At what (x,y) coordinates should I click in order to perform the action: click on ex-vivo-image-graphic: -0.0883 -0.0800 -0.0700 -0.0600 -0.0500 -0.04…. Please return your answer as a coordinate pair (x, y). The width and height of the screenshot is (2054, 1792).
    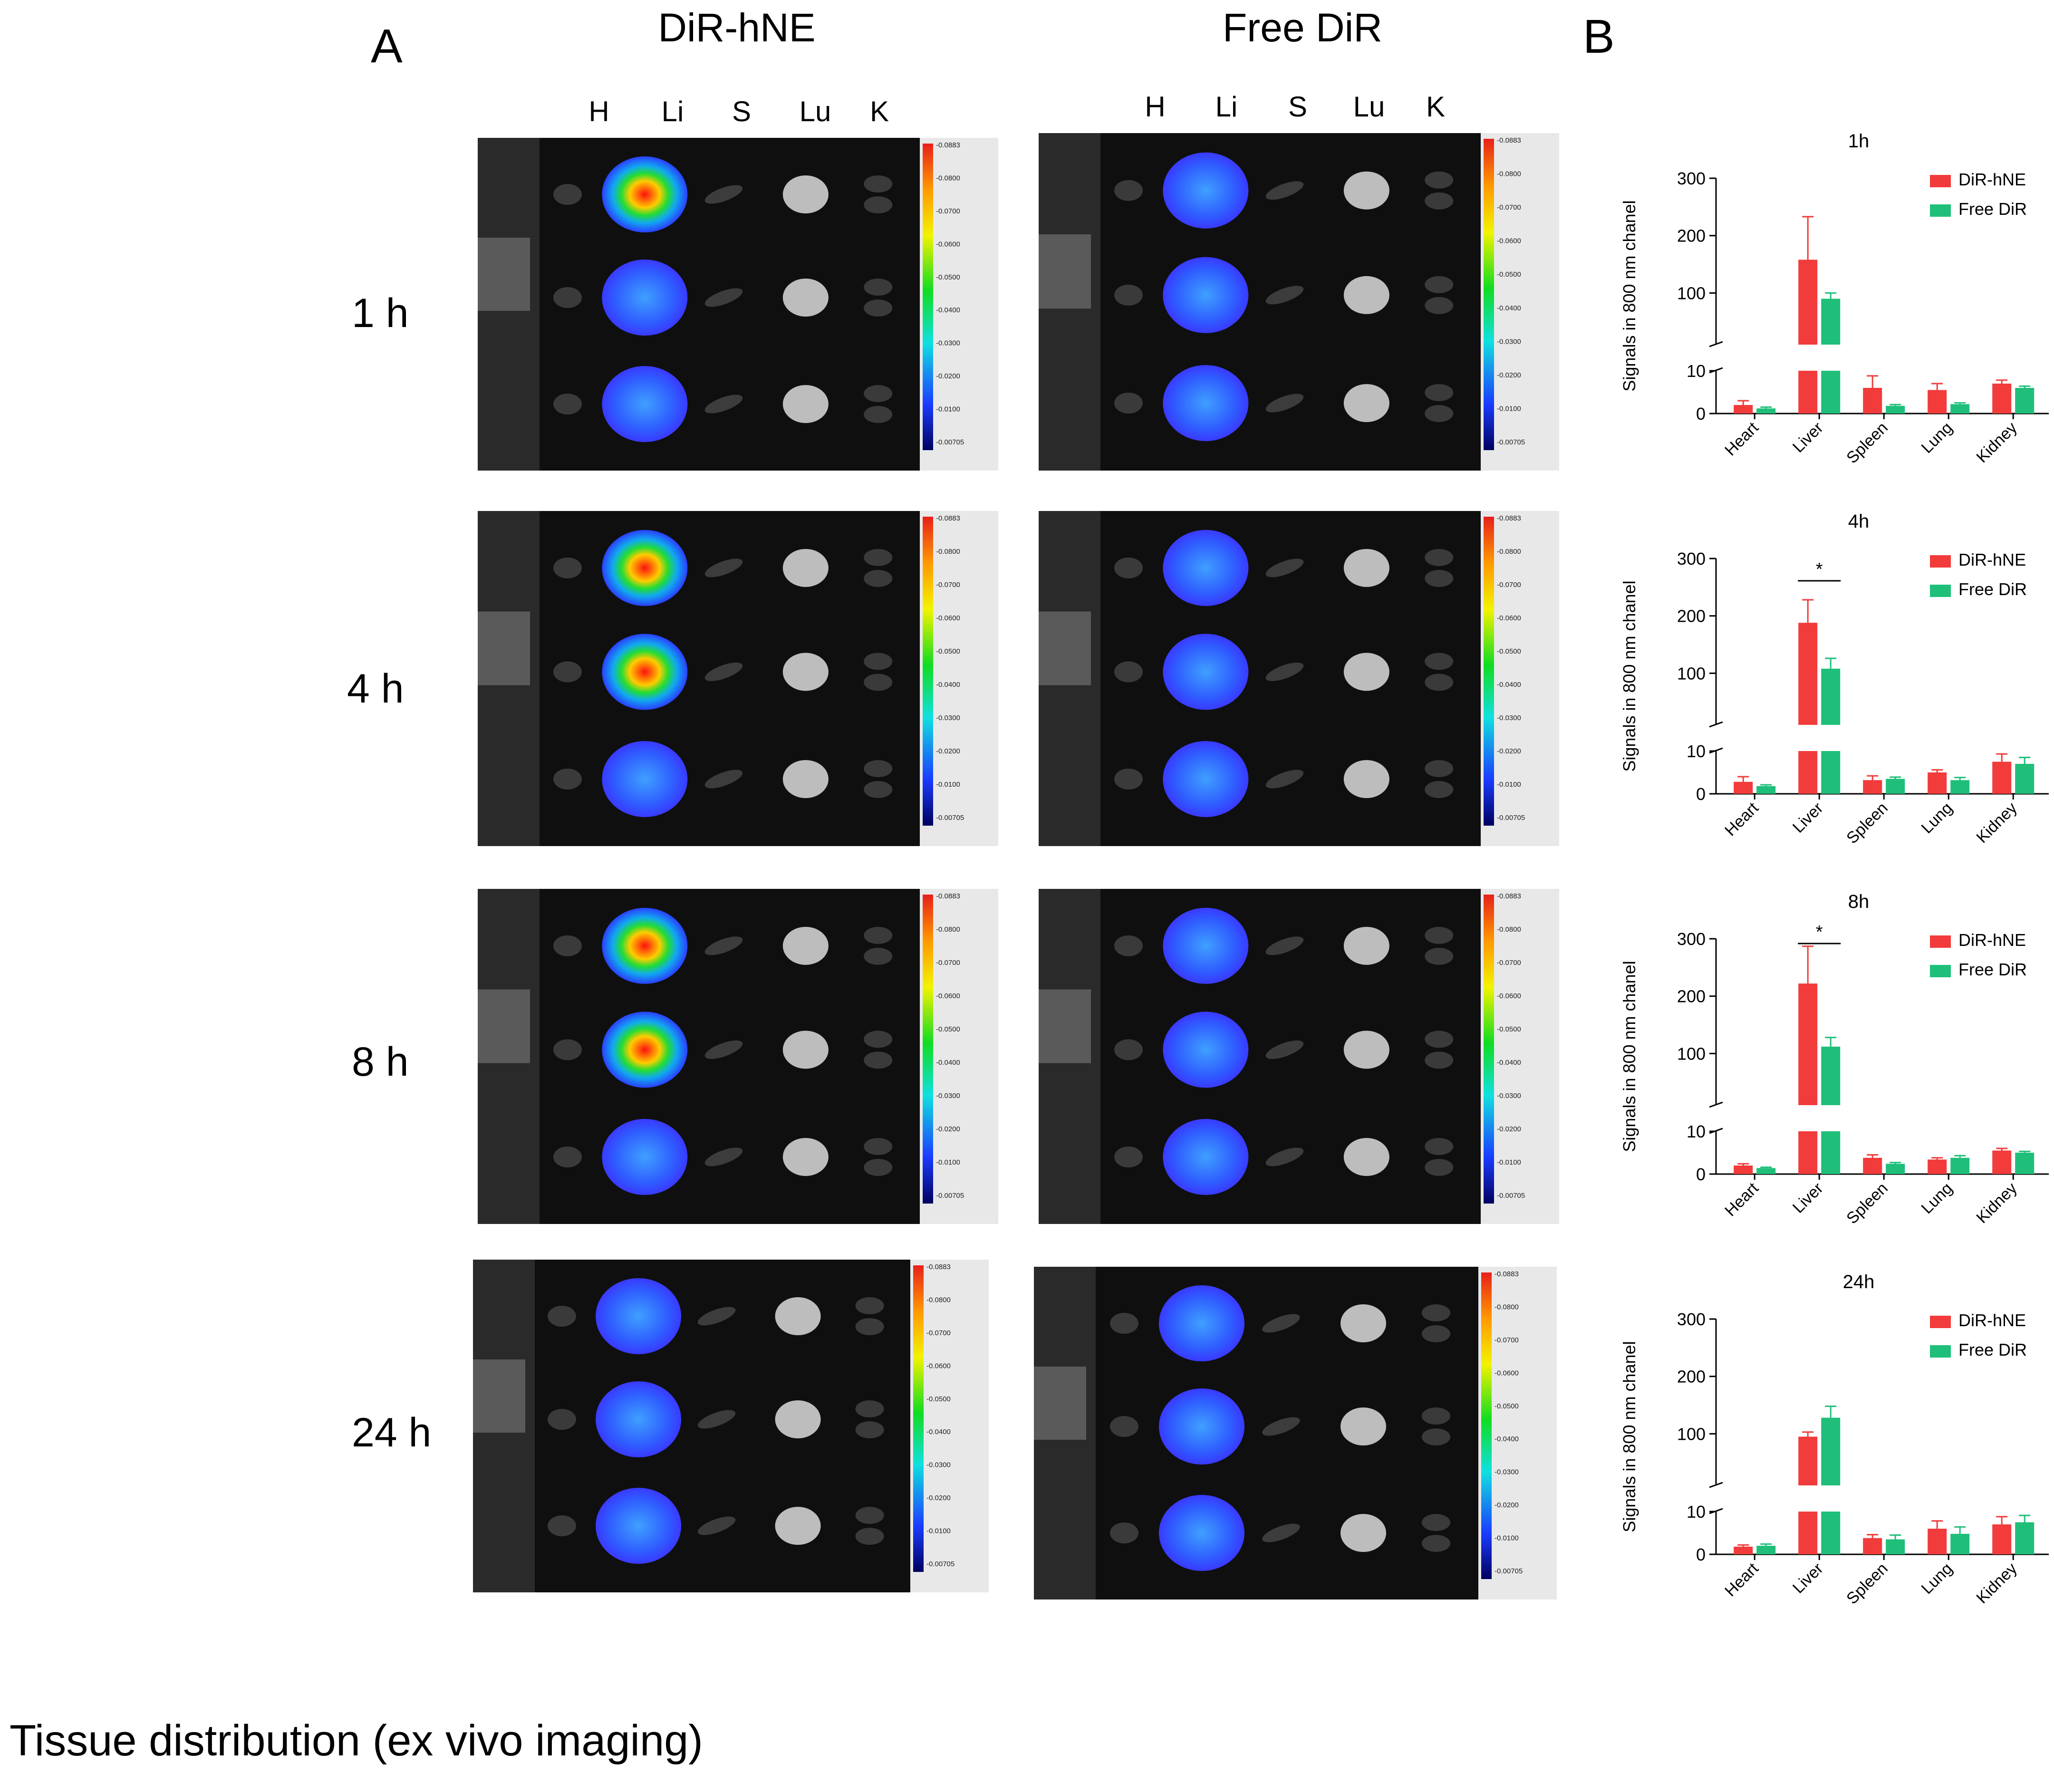
    Looking at the image, I should click on (731, 1426).